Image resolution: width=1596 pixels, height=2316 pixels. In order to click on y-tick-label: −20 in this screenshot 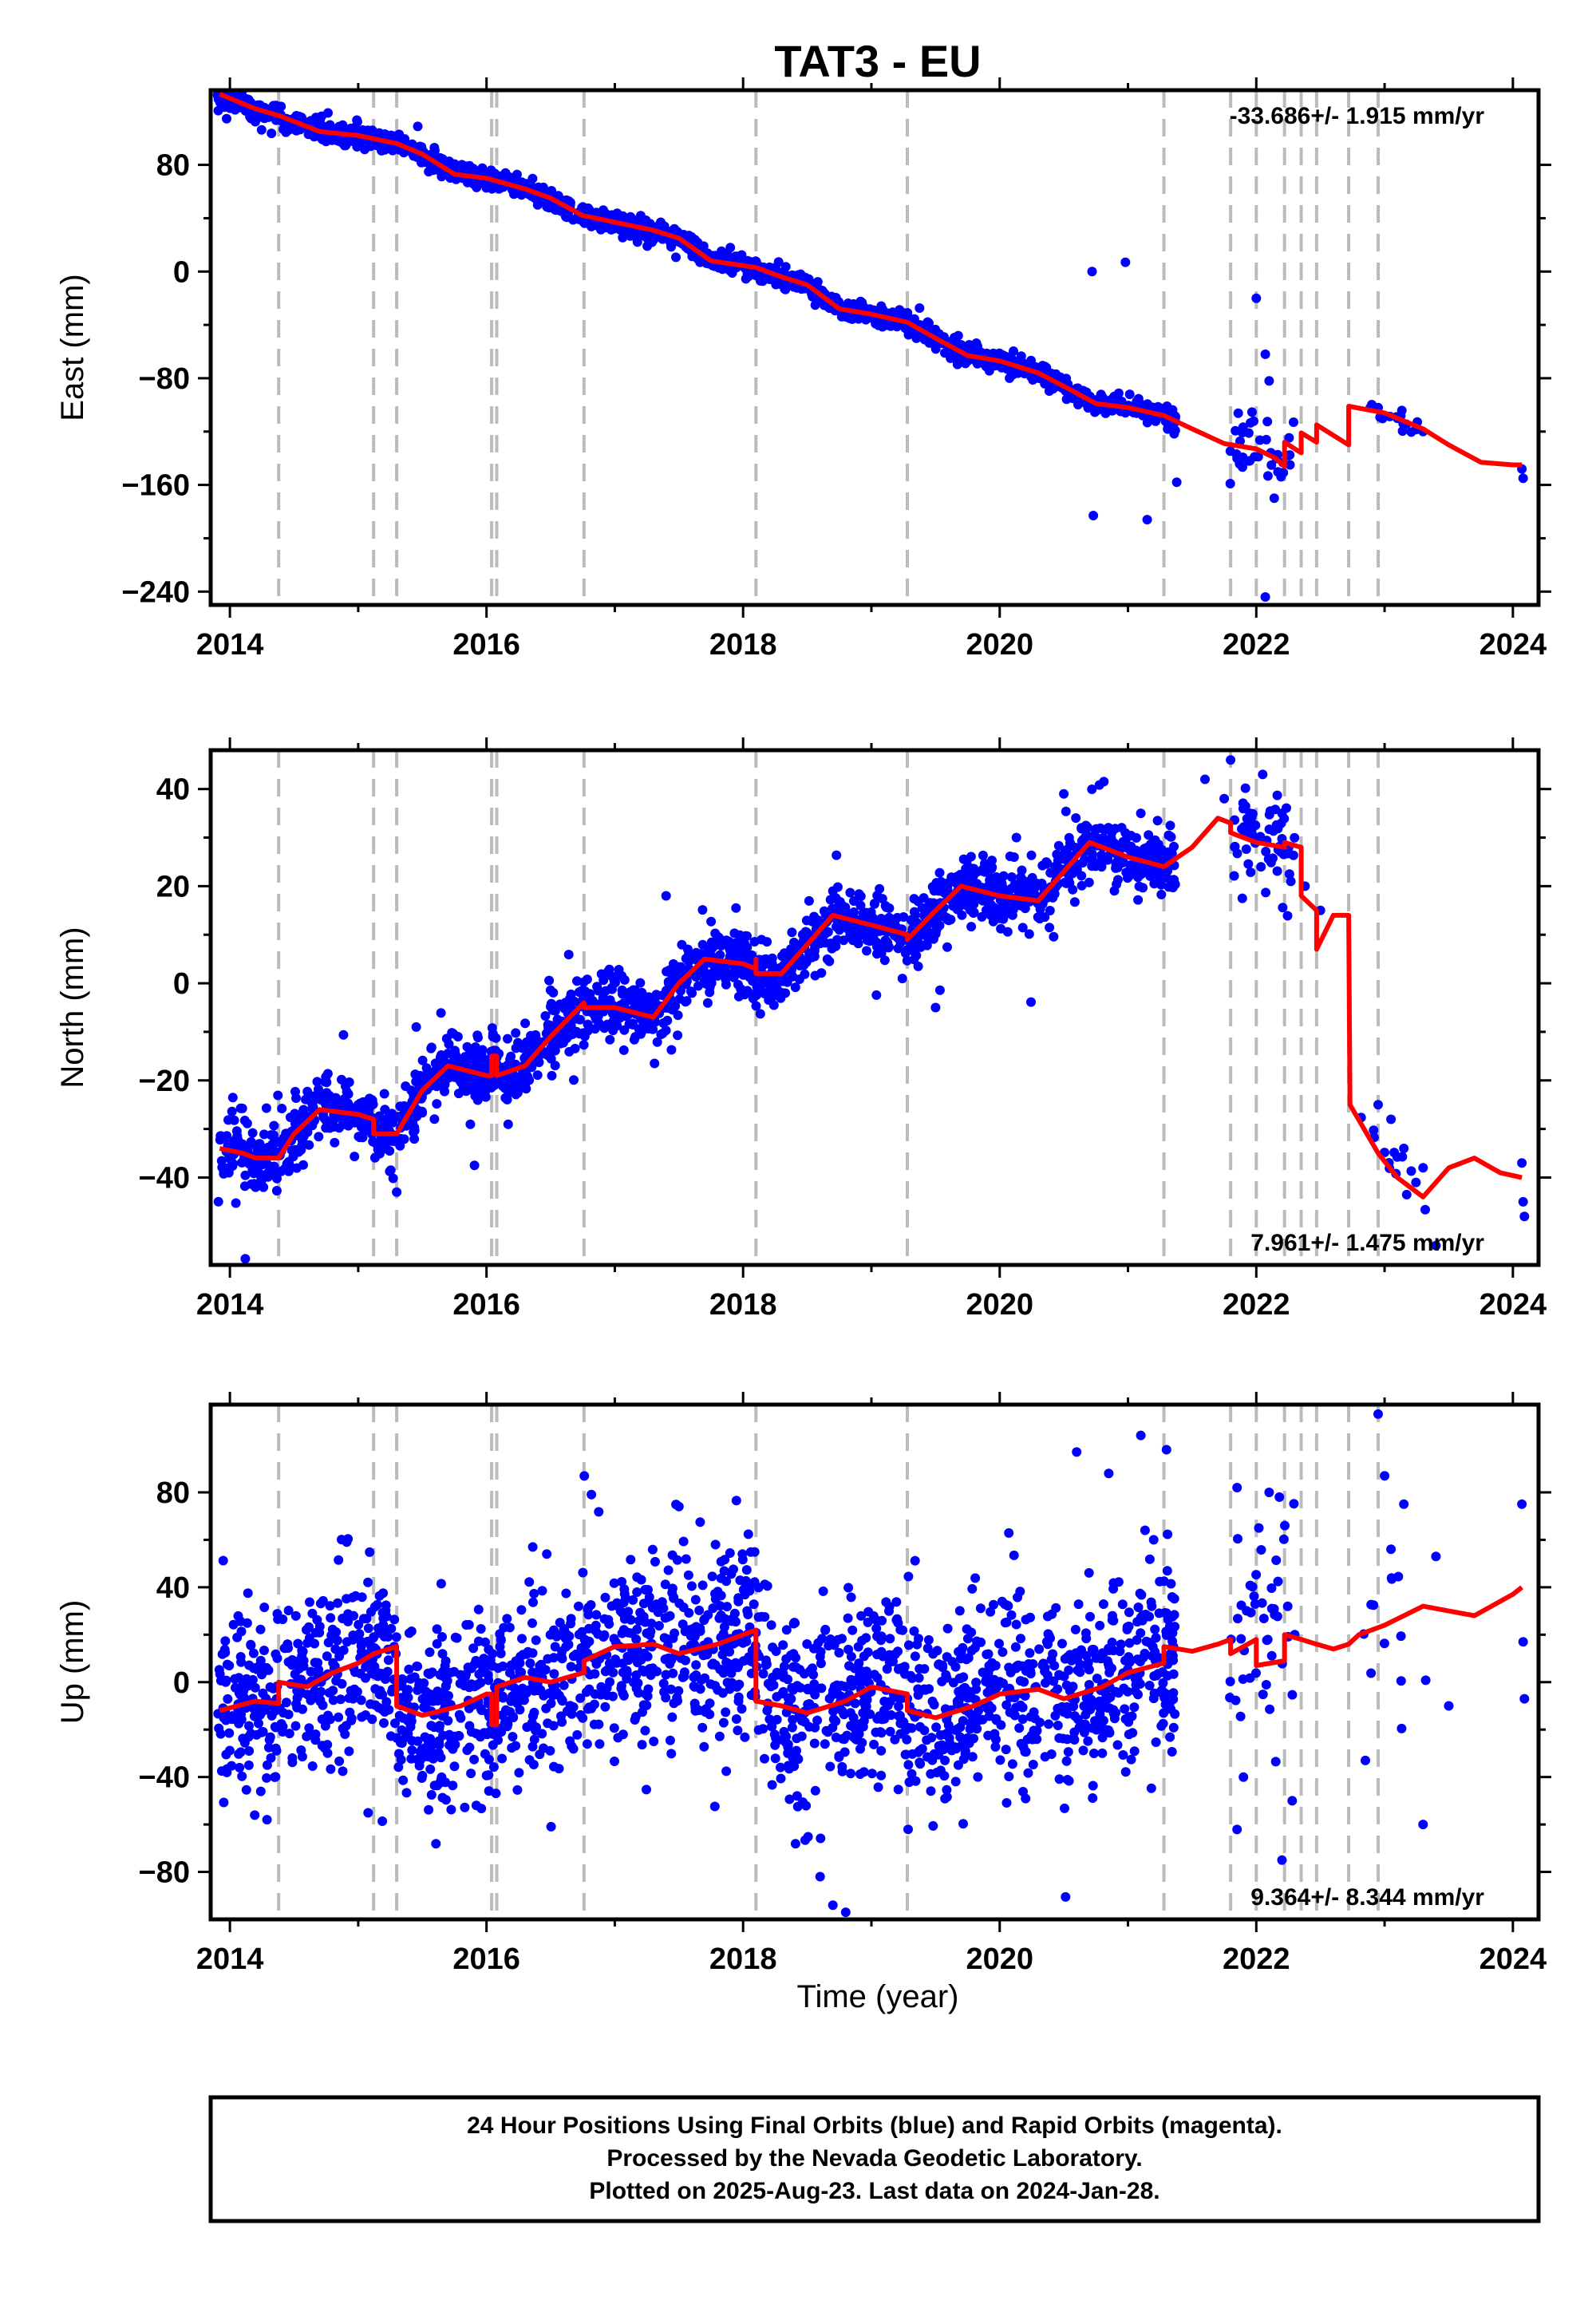, I will do `click(164, 1081)`.